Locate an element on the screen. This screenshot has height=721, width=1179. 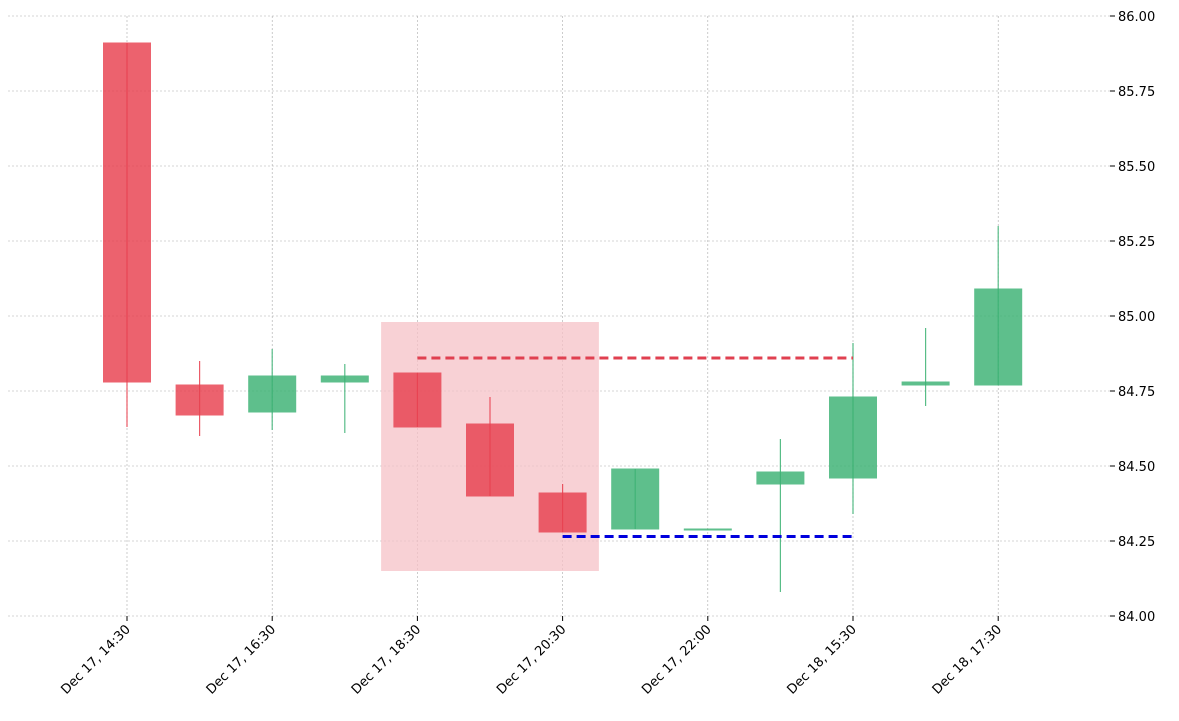
x-tick-label: Dec 17, 18:30 is located at coordinates (386, 659).